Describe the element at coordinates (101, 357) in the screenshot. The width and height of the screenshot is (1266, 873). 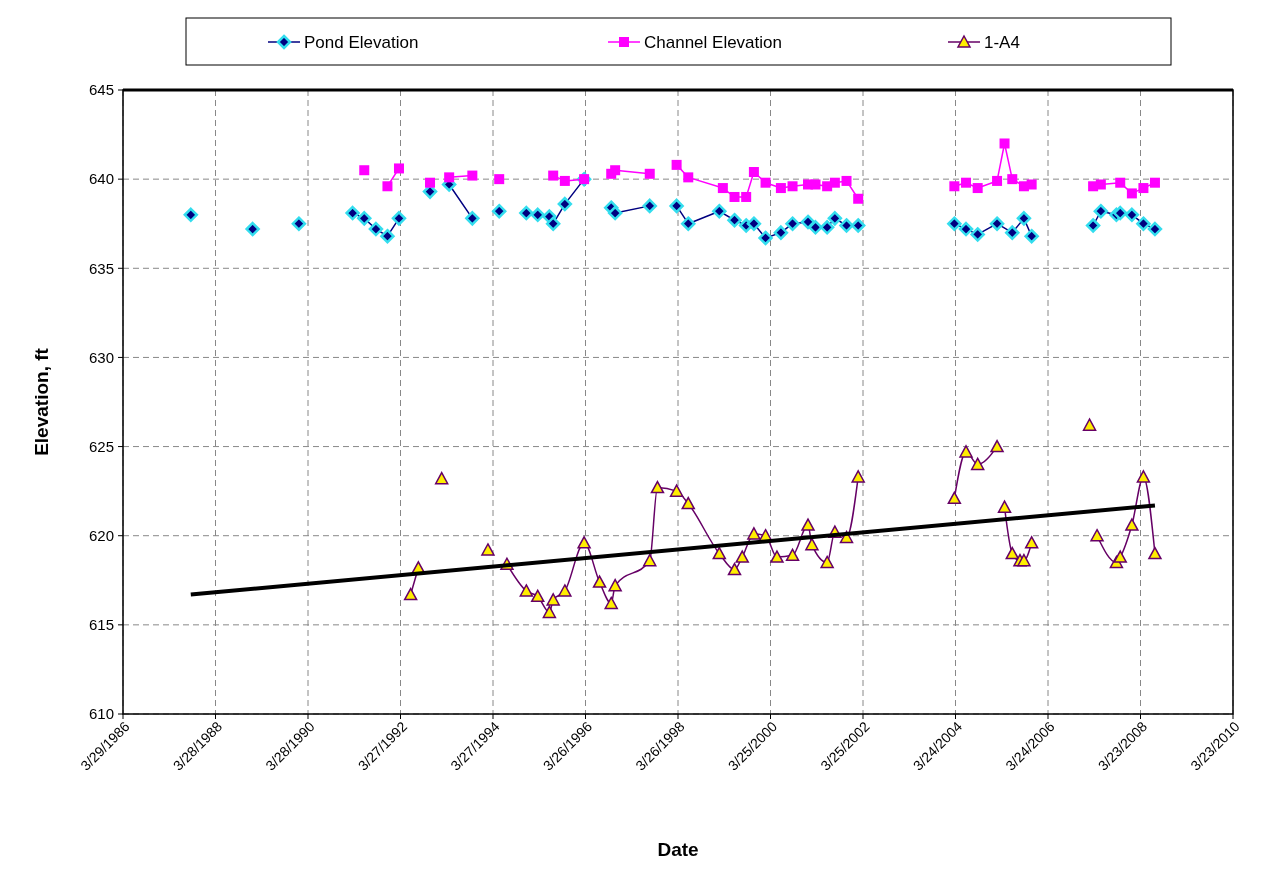
I see `y-tick-label: 630` at that location.